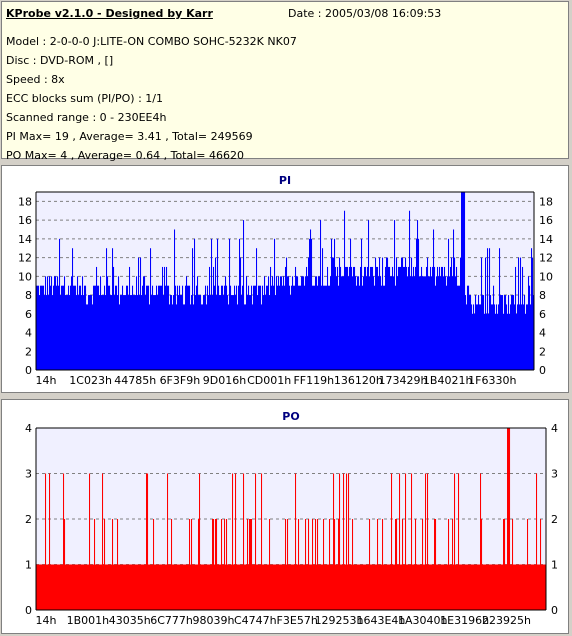 This screenshot has height=636, width=572. I want to click on y-tick-label-left: 8, so click(28, 295).